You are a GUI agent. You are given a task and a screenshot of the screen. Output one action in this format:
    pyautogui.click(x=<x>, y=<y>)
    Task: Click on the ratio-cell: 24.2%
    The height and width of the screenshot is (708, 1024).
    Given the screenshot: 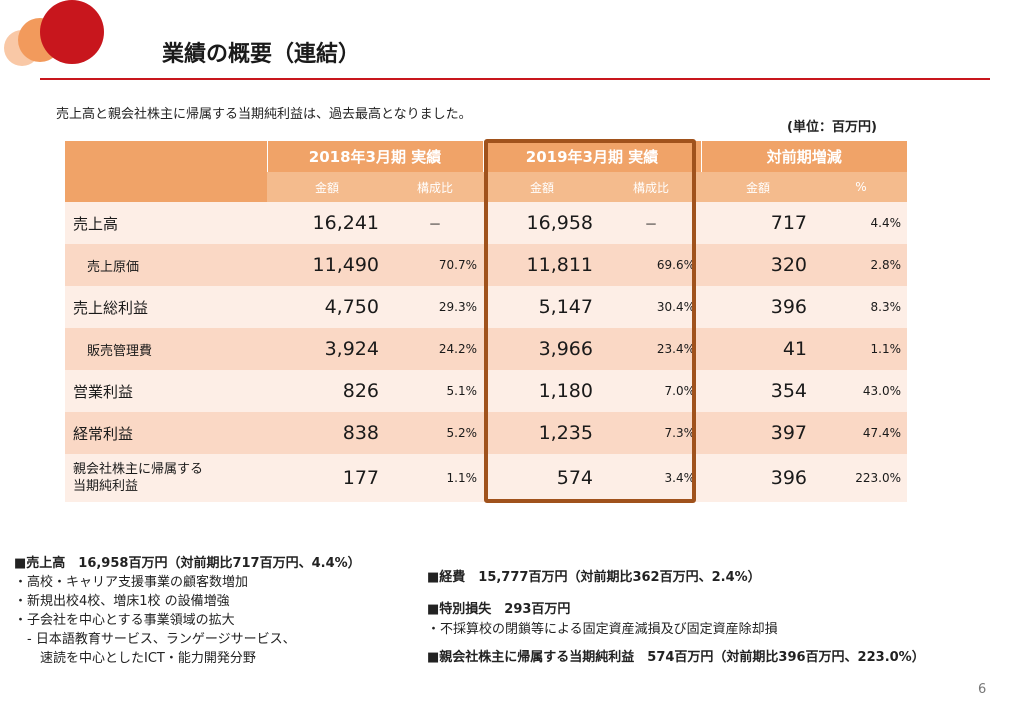 What is the action you would take?
    pyautogui.click(x=435, y=349)
    